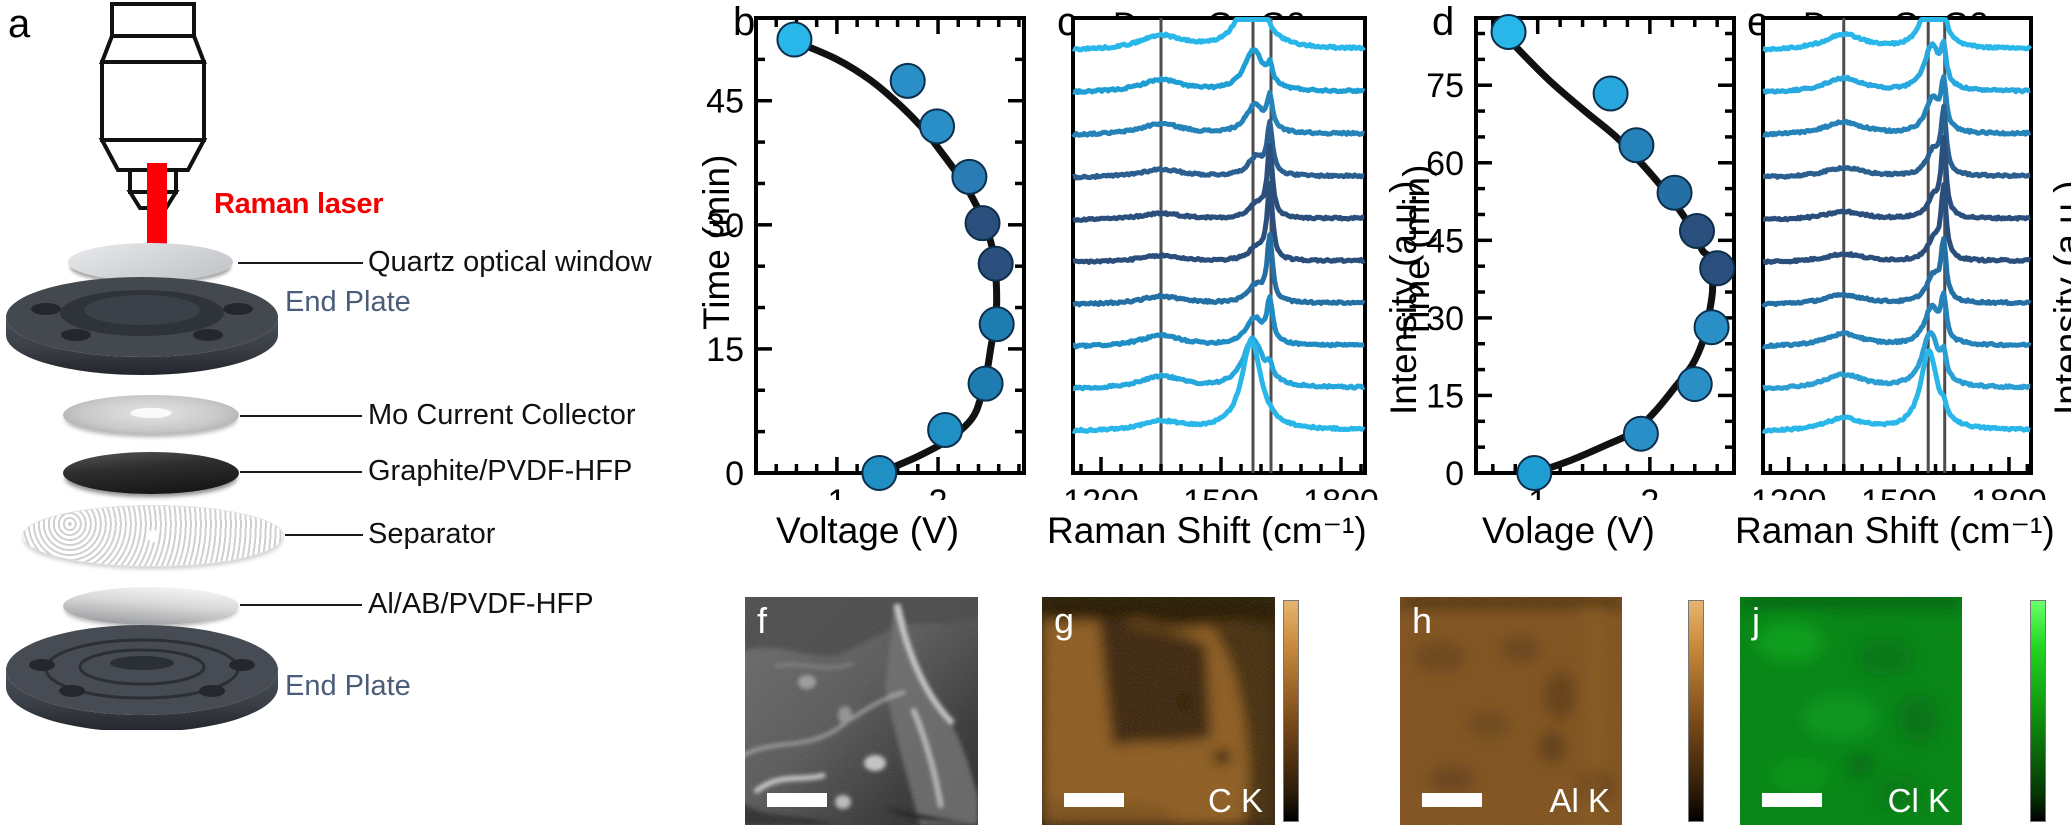  I want to click on eds-map-carbon, so click(1158, 711).